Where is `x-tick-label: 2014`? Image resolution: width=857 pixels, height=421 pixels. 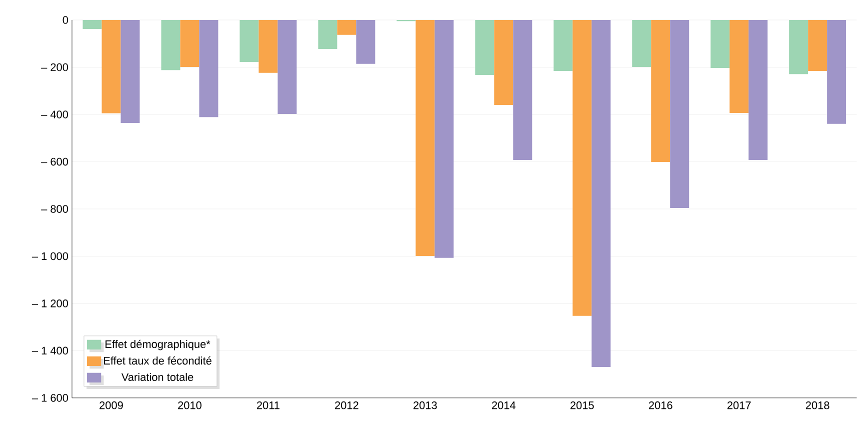
x-tick-label: 2014 is located at coordinates (504, 405).